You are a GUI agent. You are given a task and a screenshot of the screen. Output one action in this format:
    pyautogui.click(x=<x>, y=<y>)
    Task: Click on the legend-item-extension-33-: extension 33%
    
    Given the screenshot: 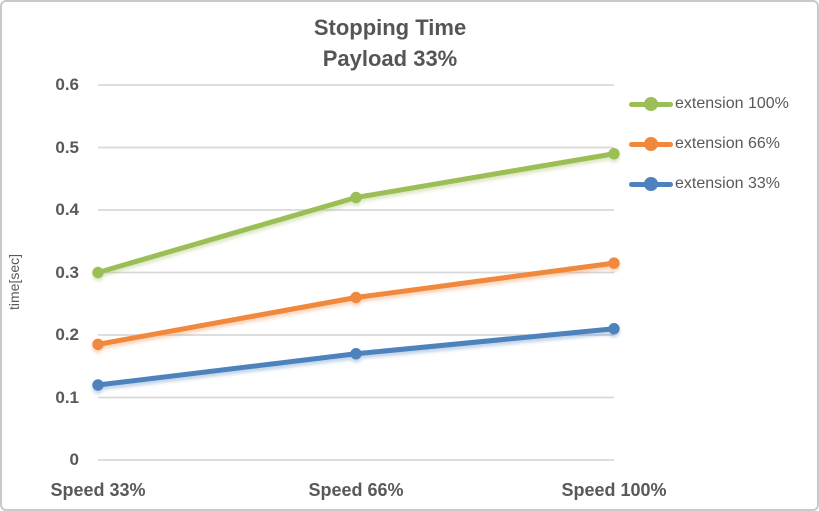 What is the action you would take?
    pyautogui.click(x=709, y=184)
    